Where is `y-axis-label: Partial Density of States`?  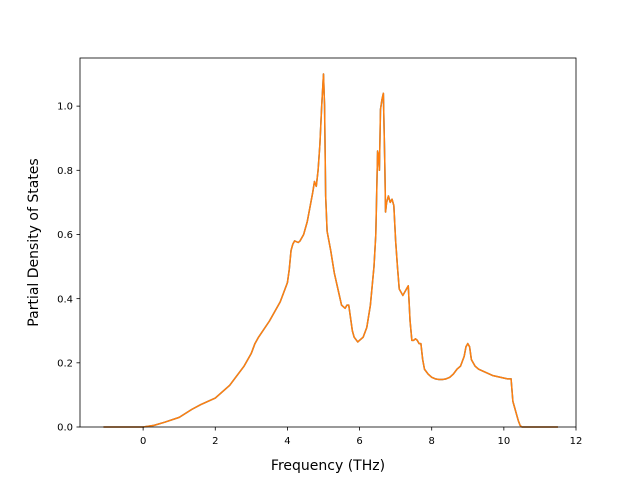 y-axis-label: Partial Density of States is located at coordinates (34, 242).